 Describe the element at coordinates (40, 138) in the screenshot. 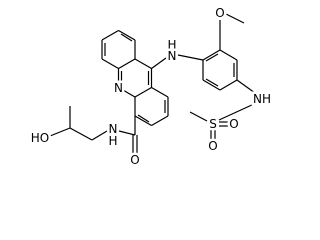

I see `atom-label: HO` at that location.